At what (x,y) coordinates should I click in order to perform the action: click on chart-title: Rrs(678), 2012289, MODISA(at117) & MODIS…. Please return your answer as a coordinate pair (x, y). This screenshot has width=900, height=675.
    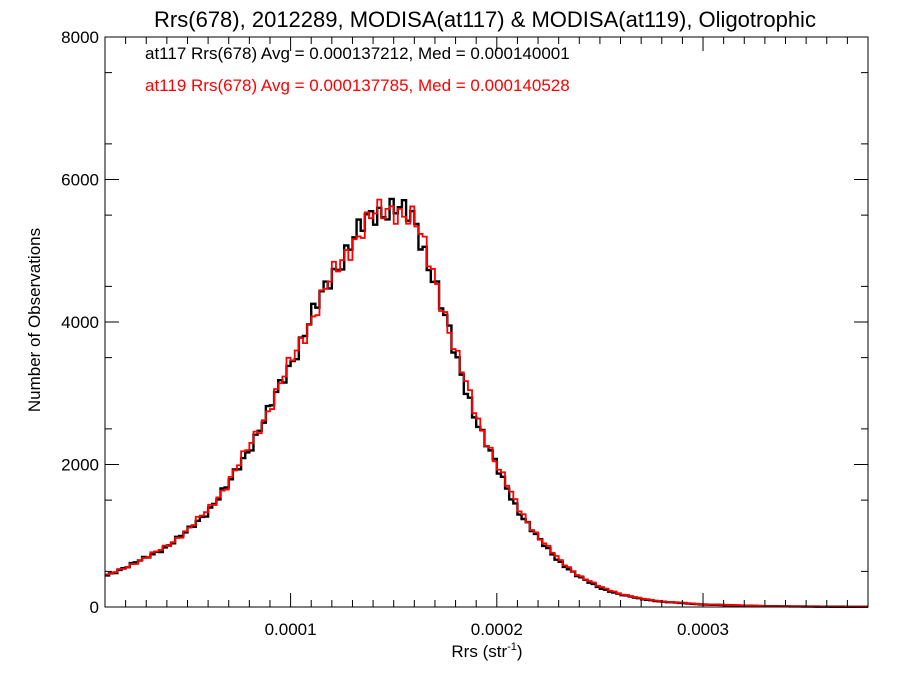
    Looking at the image, I should click on (485, 19).